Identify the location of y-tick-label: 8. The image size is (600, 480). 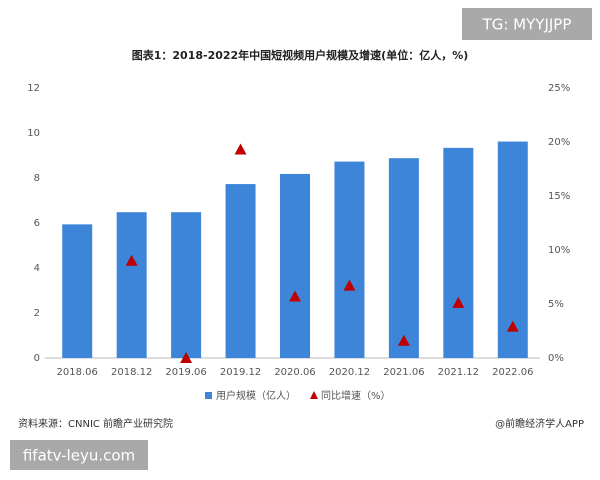
(37, 178).